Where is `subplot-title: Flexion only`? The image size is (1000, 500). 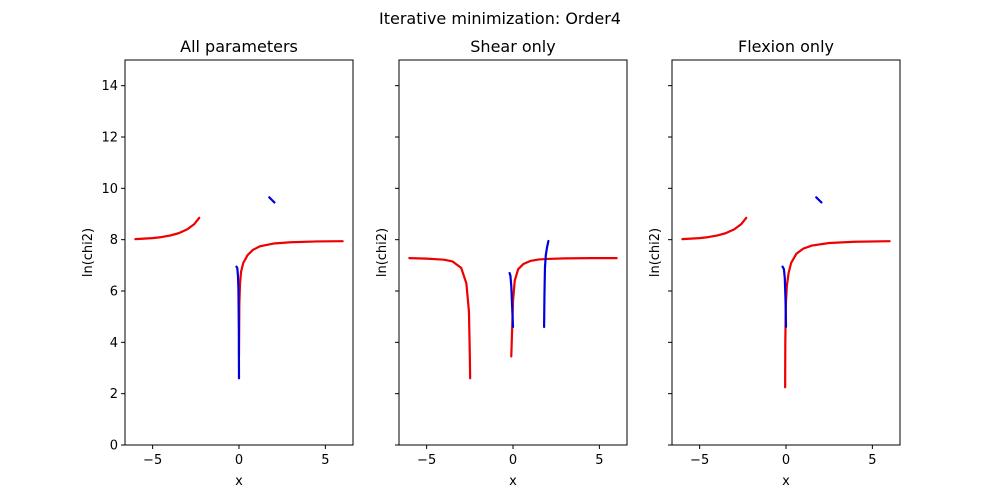
subplot-title: Flexion only is located at coordinates (786, 46).